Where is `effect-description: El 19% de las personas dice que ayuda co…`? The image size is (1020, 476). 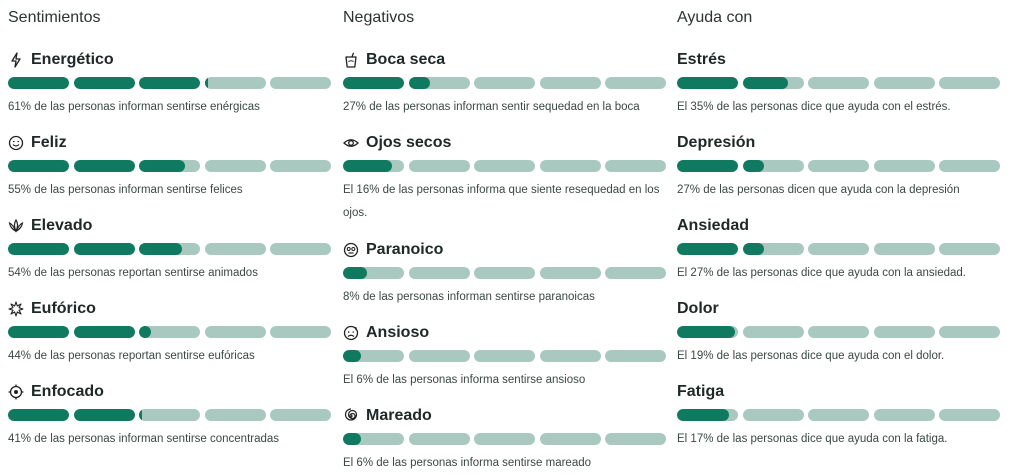 effect-description: El 19% de las personas dice que ayuda co… is located at coordinates (811, 356).